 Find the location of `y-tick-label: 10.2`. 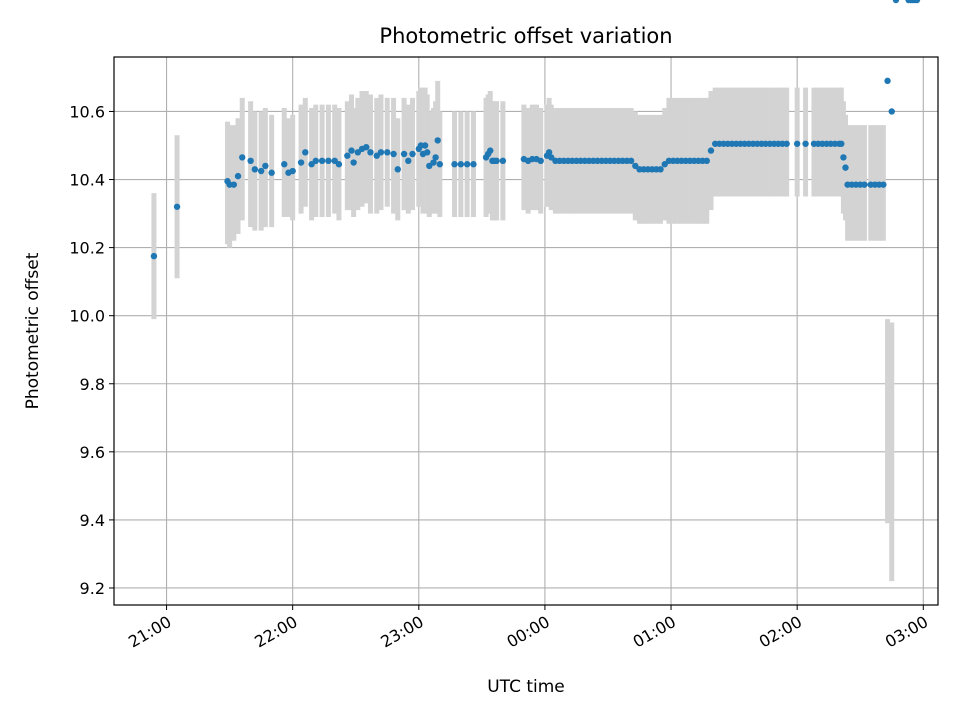

y-tick-label: 10.2 is located at coordinates (87, 248).